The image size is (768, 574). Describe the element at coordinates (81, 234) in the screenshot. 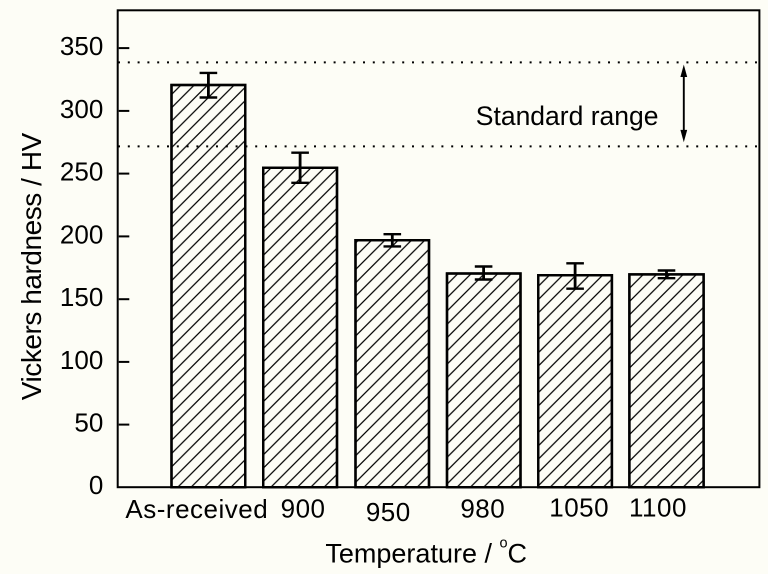

I see `svg-text: 200` at that location.